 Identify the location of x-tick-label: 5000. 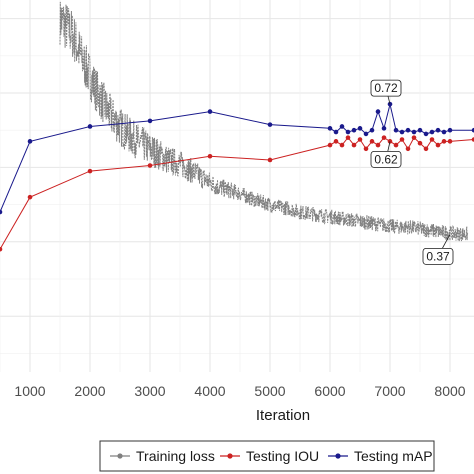
(269, 391).